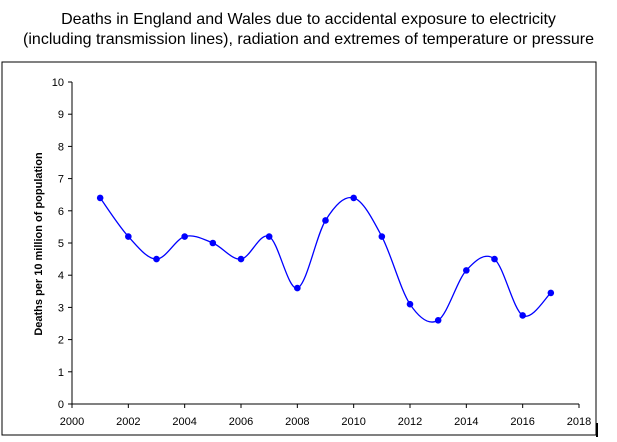 The height and width of the screenshot is (442, 617). I want to click on y-tick-label: 10, so click(58, 83).